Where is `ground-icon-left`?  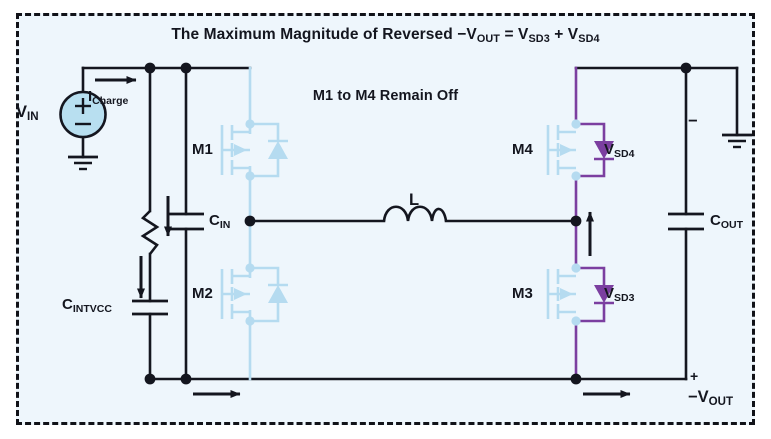
ground-icon-left is located at coordinates (83, 163).